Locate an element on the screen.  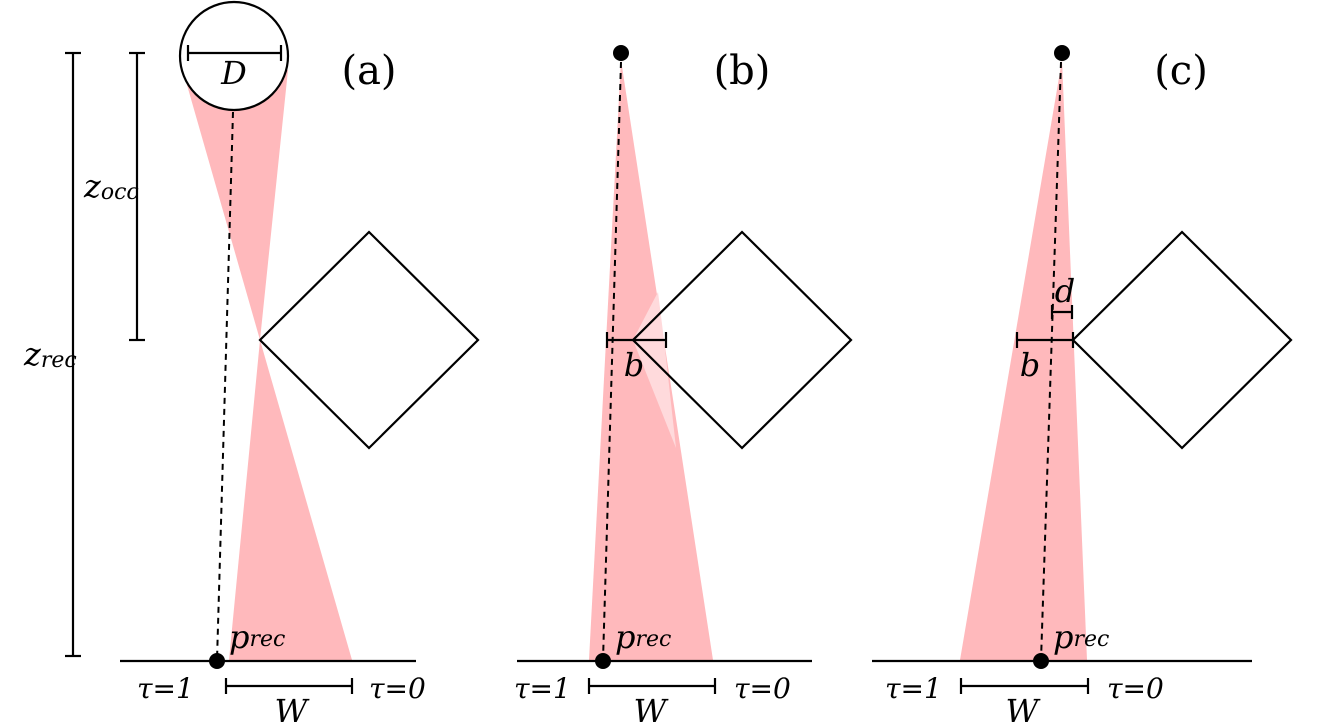
panel-label: (c) is located at coordinates (1181, 71).